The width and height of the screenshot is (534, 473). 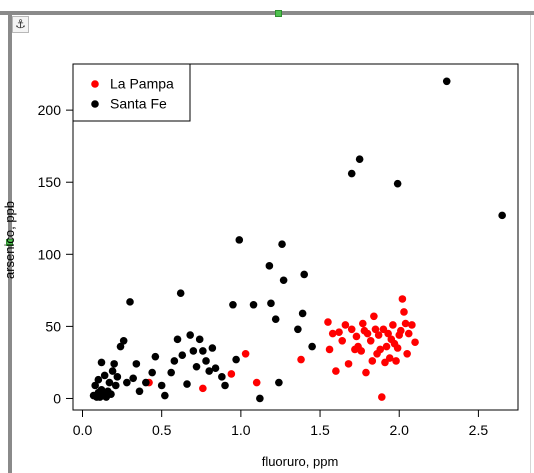 What do you see at coordinates (399, 430) in the screenshot?
I see `x-tick-label: 2.0` at bounding box center [399, 430].